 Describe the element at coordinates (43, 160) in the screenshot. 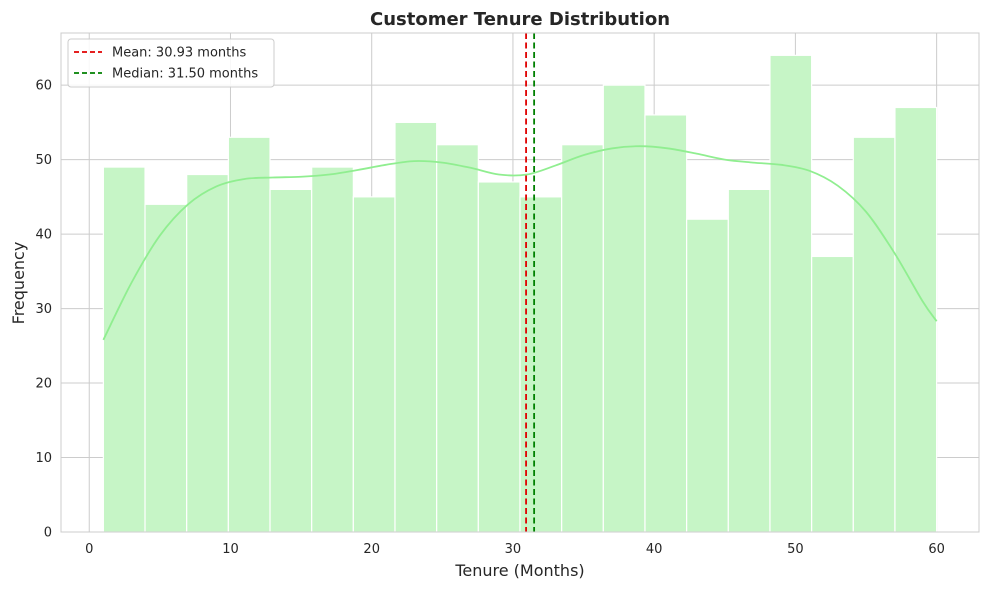

I see `y-tick-label: 50` at that location.